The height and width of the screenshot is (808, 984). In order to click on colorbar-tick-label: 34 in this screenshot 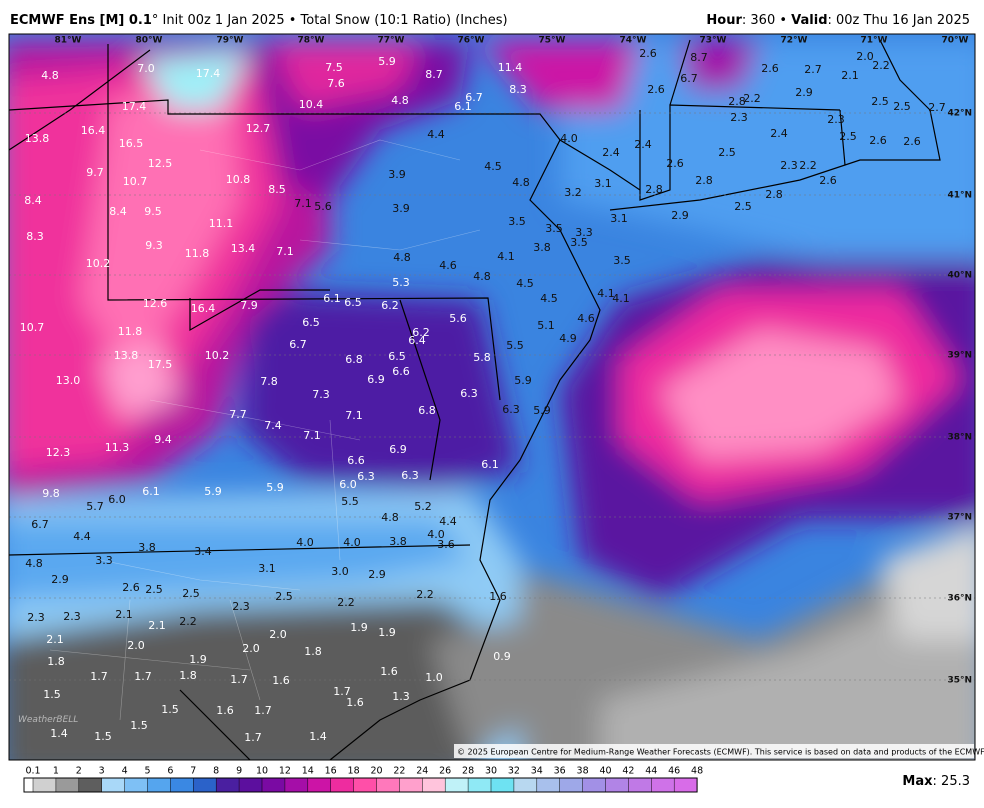, I will do `click(537, 771)`.